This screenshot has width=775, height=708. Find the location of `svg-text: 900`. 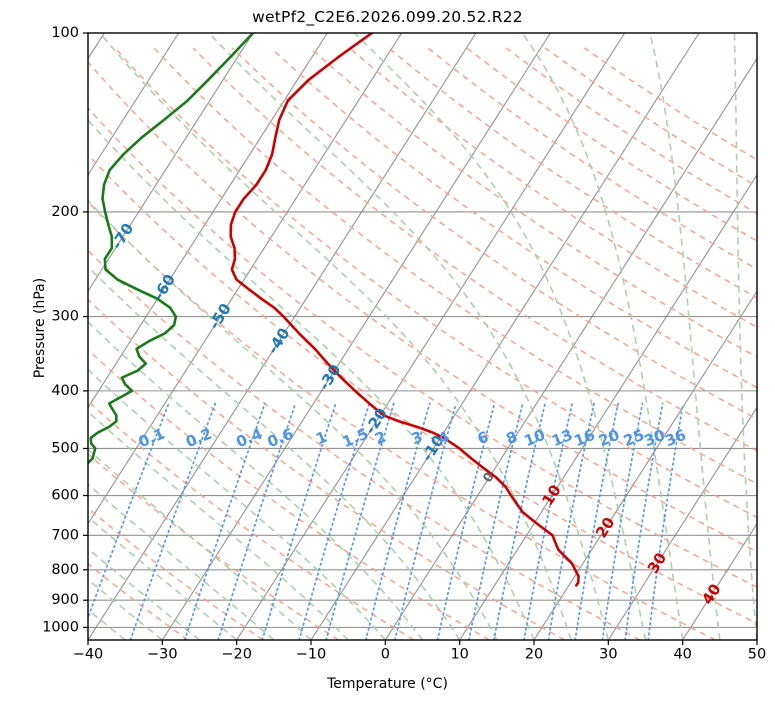

svg-text: 900 is located at coordinates (65, 600).